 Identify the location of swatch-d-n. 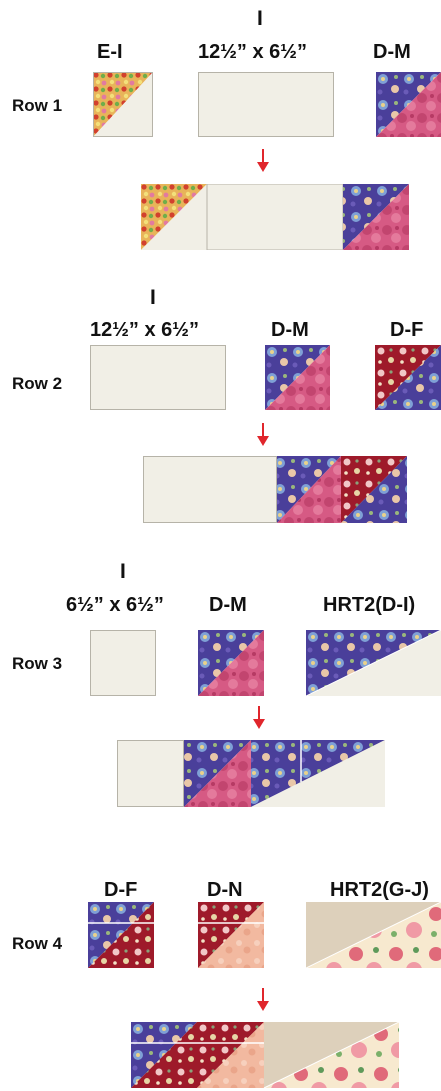
(231, 935).